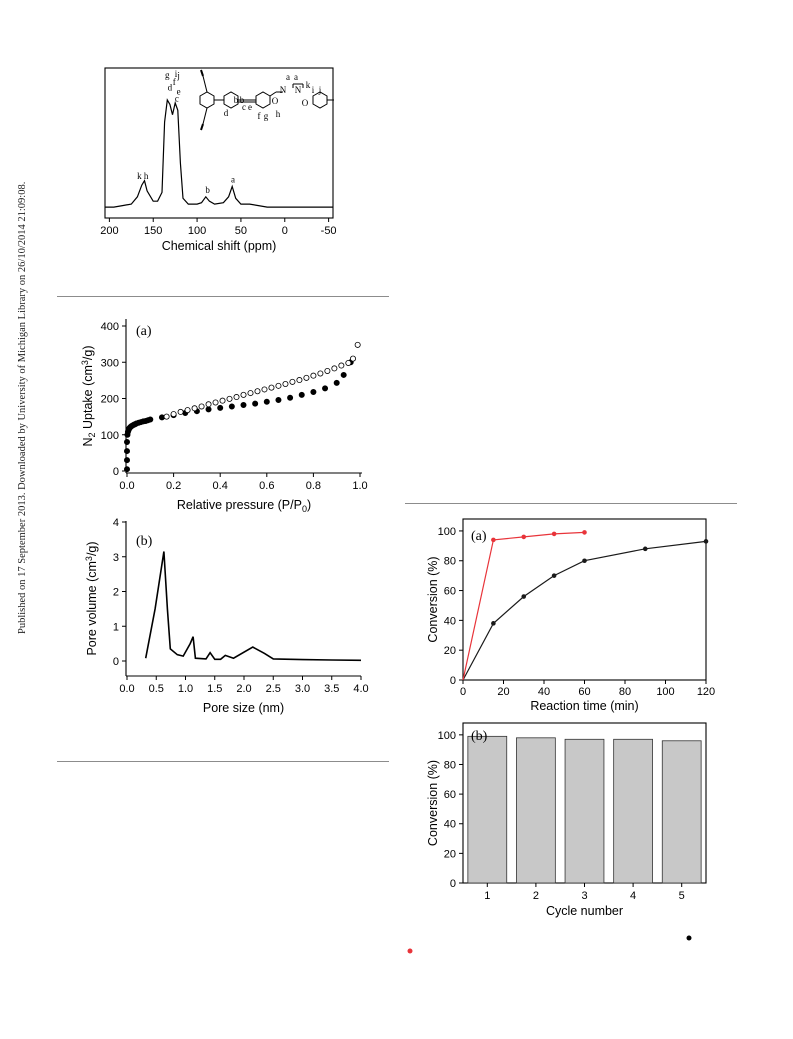 The height and width of the screenshot is (1039, 793). What do you see at coordinates (665, 692) in the screenshot?
I see `x-tick-label: 100` at bounding box center [665, 692].